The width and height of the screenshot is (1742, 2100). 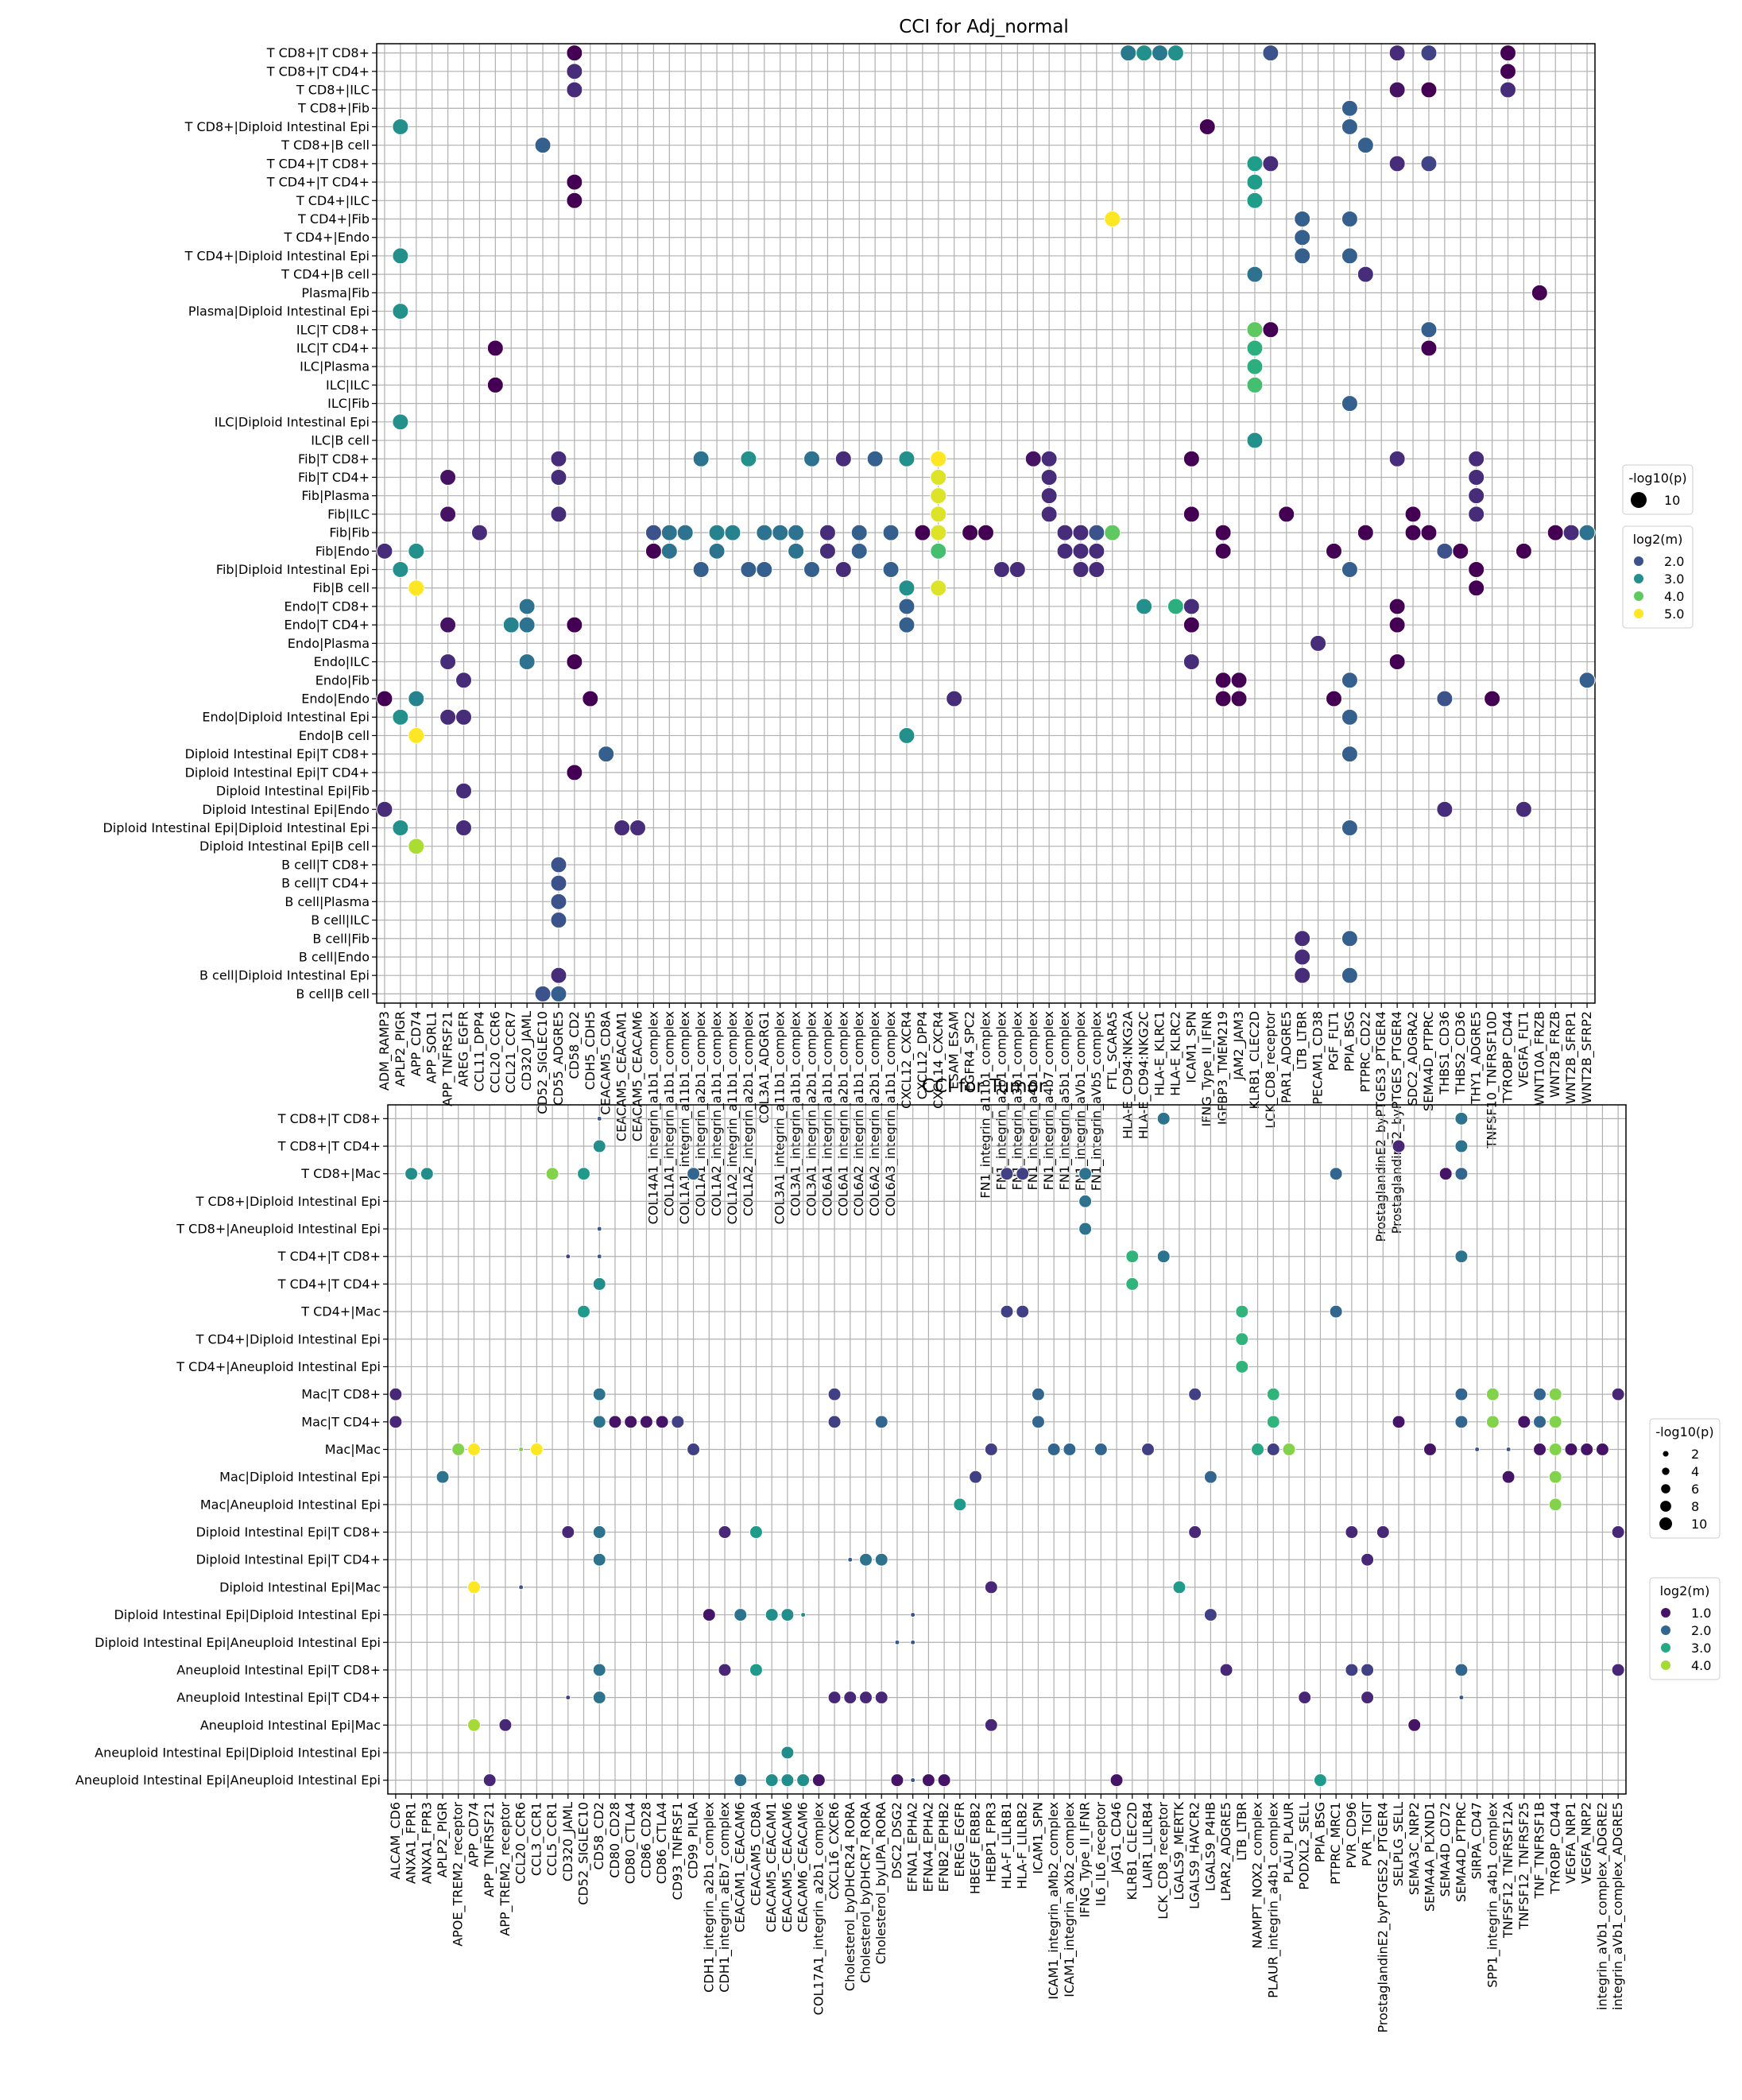 I want to click on x-tick-label: CEACAM1_CEACAM6, so click(x=741, y=1867).